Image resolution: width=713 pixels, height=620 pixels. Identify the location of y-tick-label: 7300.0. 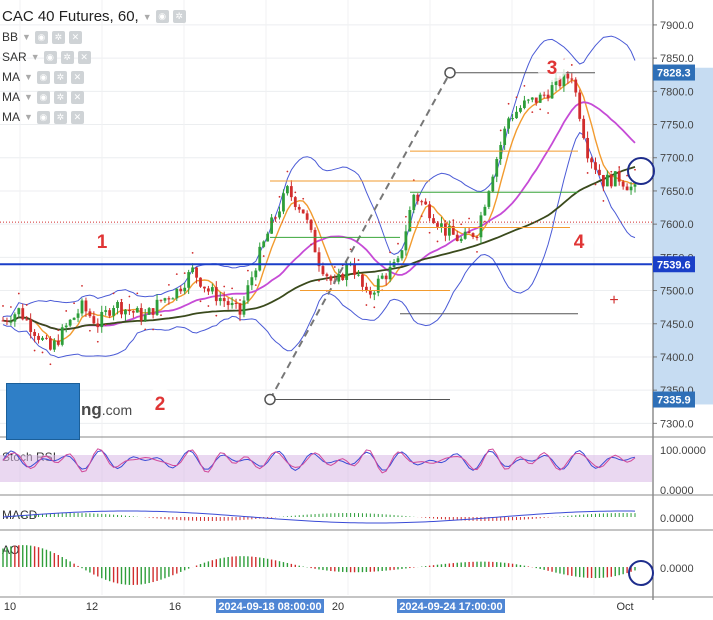
(677, 424).